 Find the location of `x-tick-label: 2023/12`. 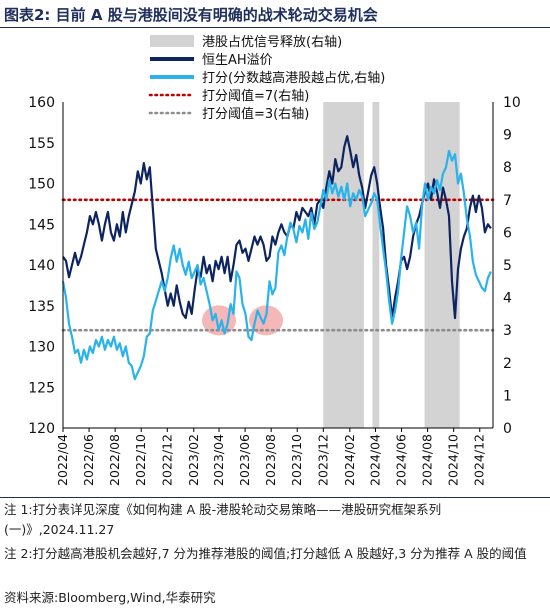

x-tick-label: 2023/12 is located at coordinates (322, 460).